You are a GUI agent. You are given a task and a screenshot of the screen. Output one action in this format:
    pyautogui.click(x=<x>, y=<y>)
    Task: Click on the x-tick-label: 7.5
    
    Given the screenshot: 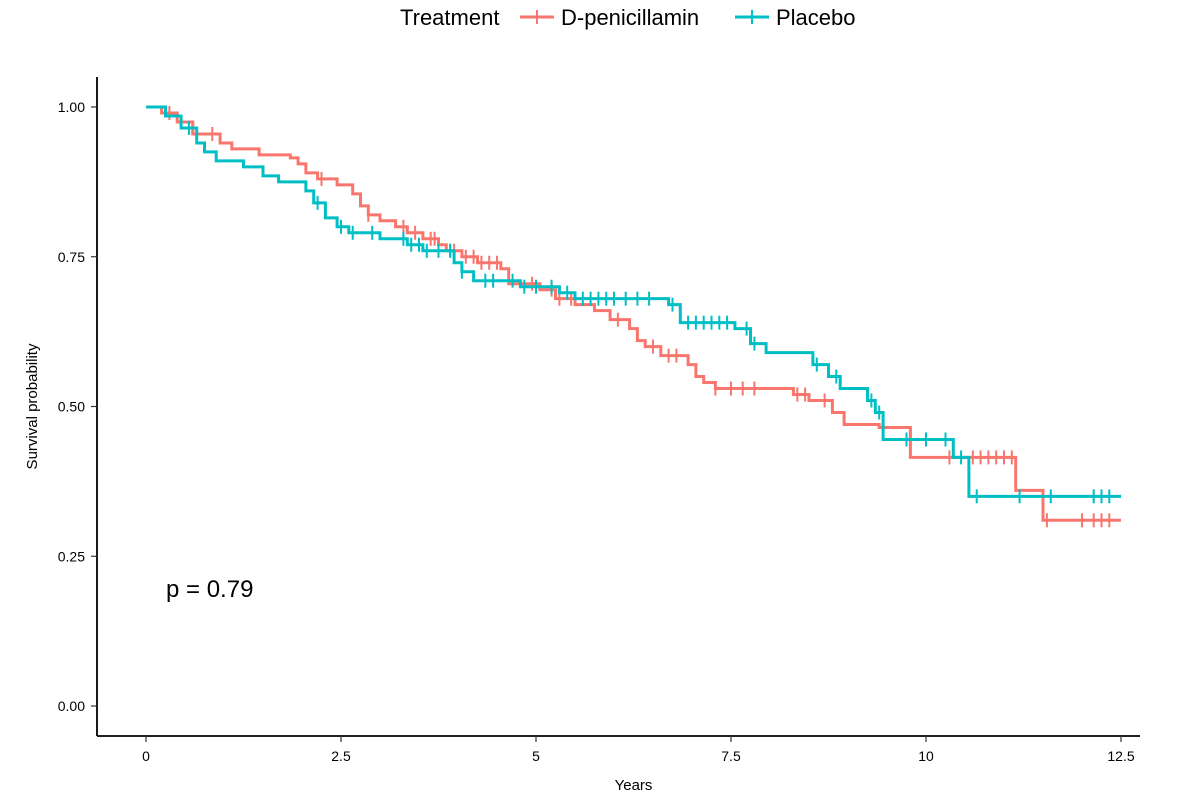 What is the action you would take?
    pyautogui.click(x=731, y=756)
    